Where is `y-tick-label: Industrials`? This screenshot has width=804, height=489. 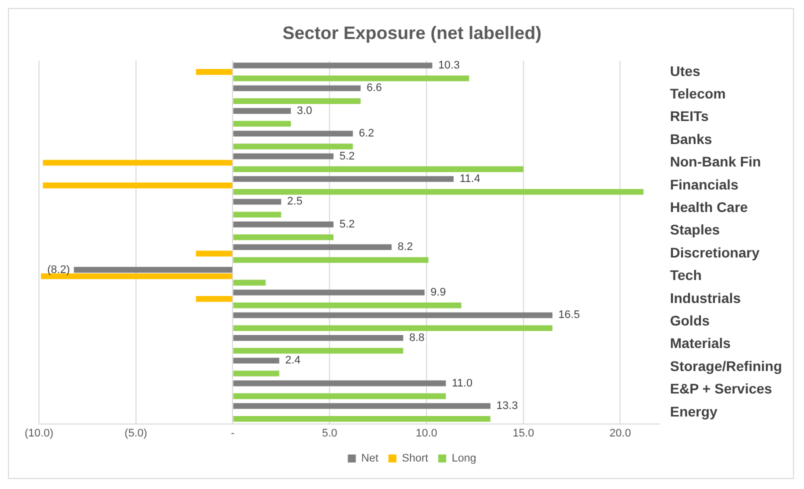 y-tick-label: Industrials is located at coordinates (705, 298).